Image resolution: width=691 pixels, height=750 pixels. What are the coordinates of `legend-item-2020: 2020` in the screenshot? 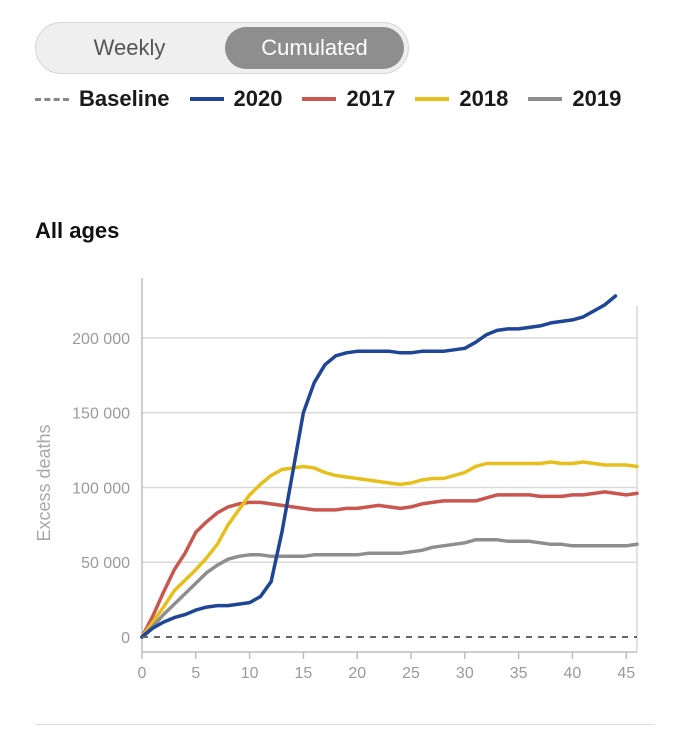 It's located at (236, 99).